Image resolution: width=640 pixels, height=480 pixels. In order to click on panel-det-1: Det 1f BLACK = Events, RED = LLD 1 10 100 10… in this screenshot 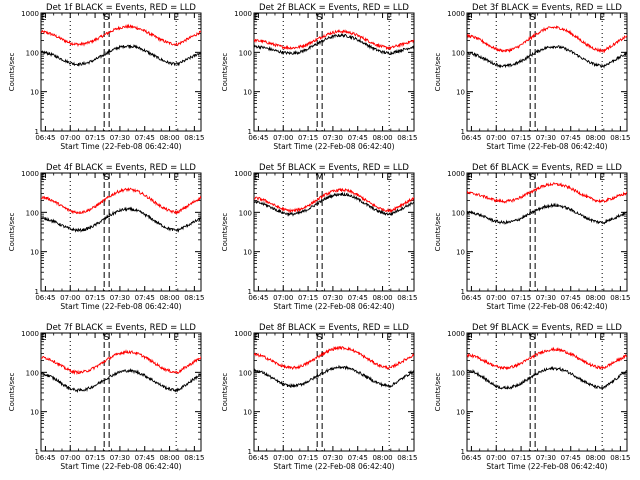, I will do `click(106, 77)`.